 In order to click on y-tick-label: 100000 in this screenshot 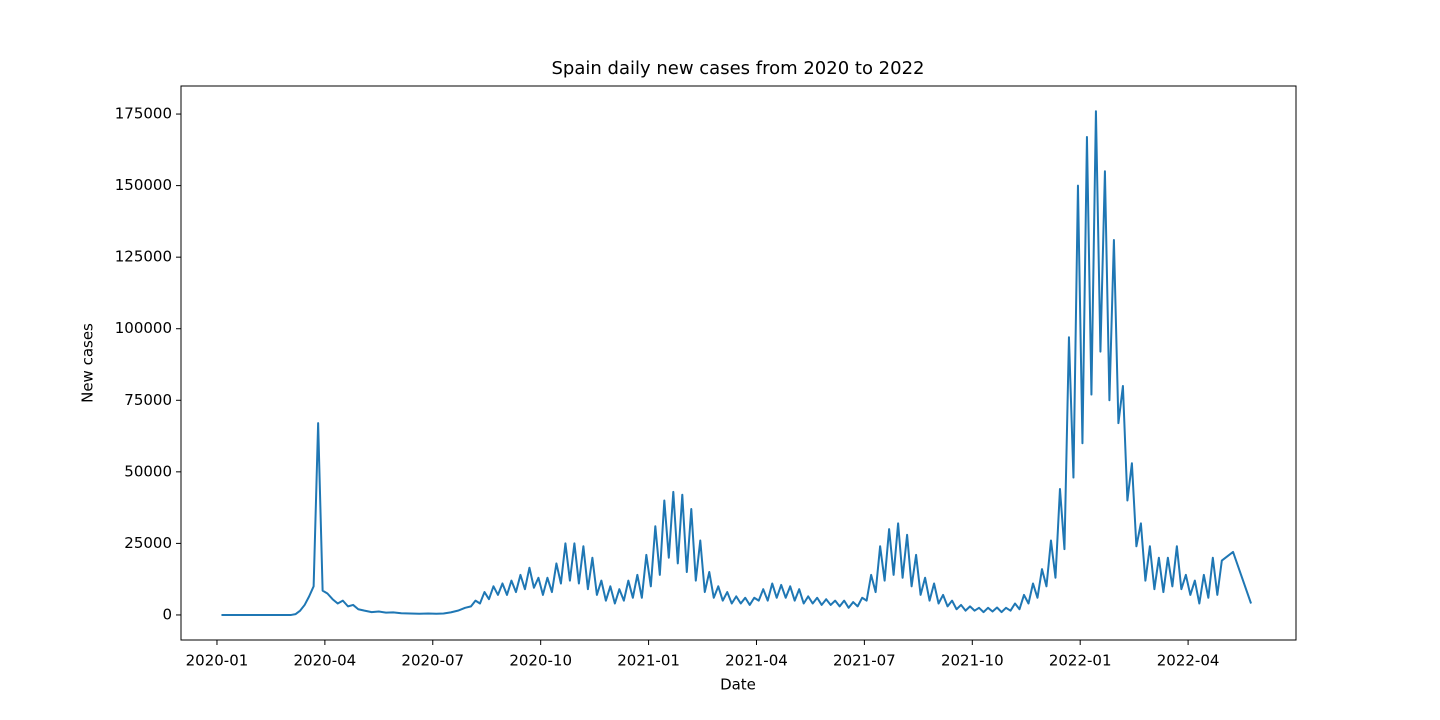, I will do `click(143, 328)`.